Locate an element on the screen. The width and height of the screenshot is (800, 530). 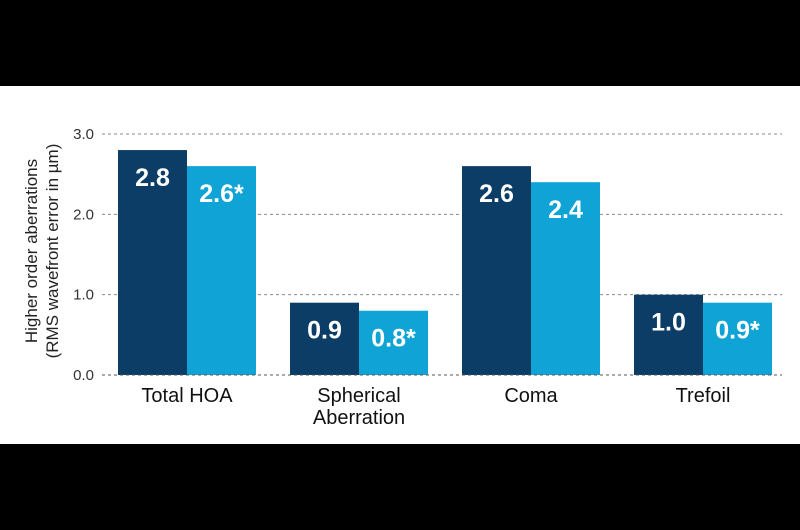
y-tick-label: 1.0 is located at coordinates (83, 295).